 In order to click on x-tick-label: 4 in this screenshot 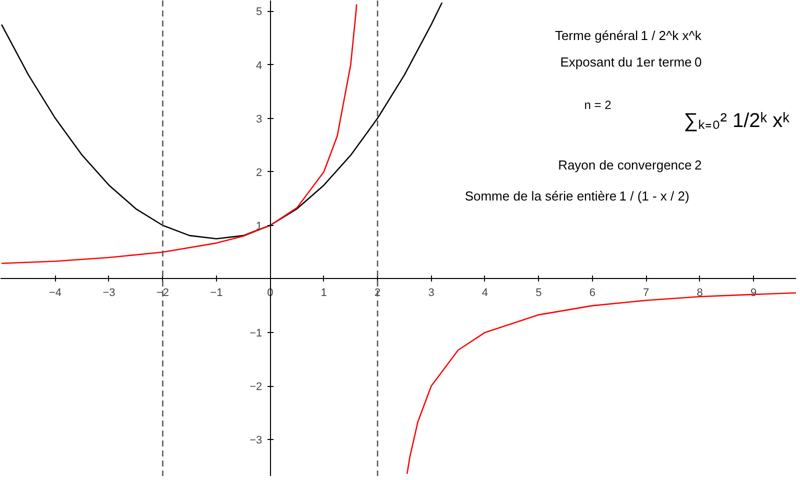, I will do `click(485, 292)`.